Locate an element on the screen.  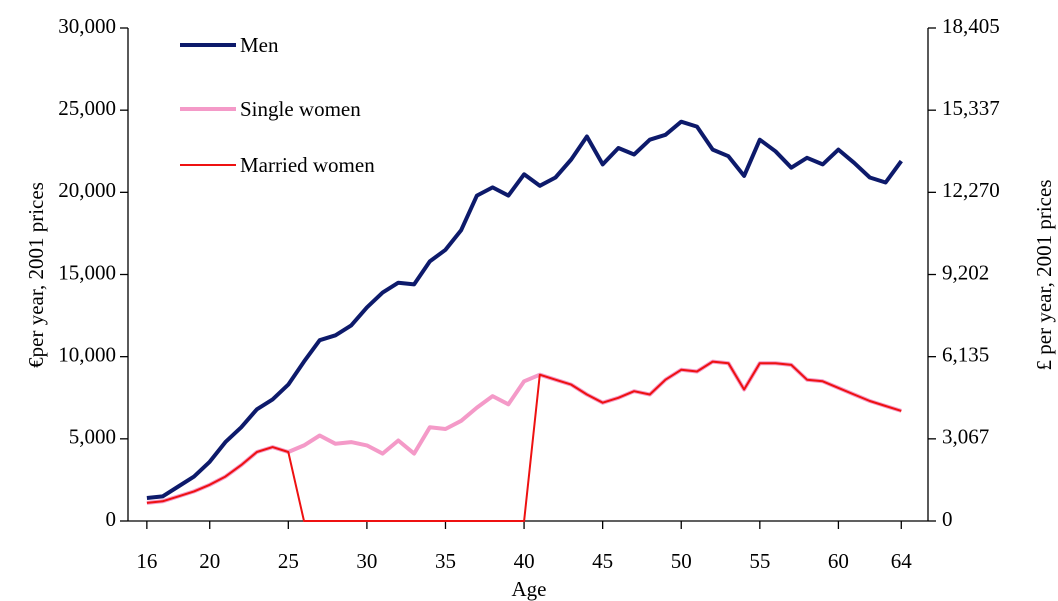
x-axis-label: Age is located at coordinates (529, 589).